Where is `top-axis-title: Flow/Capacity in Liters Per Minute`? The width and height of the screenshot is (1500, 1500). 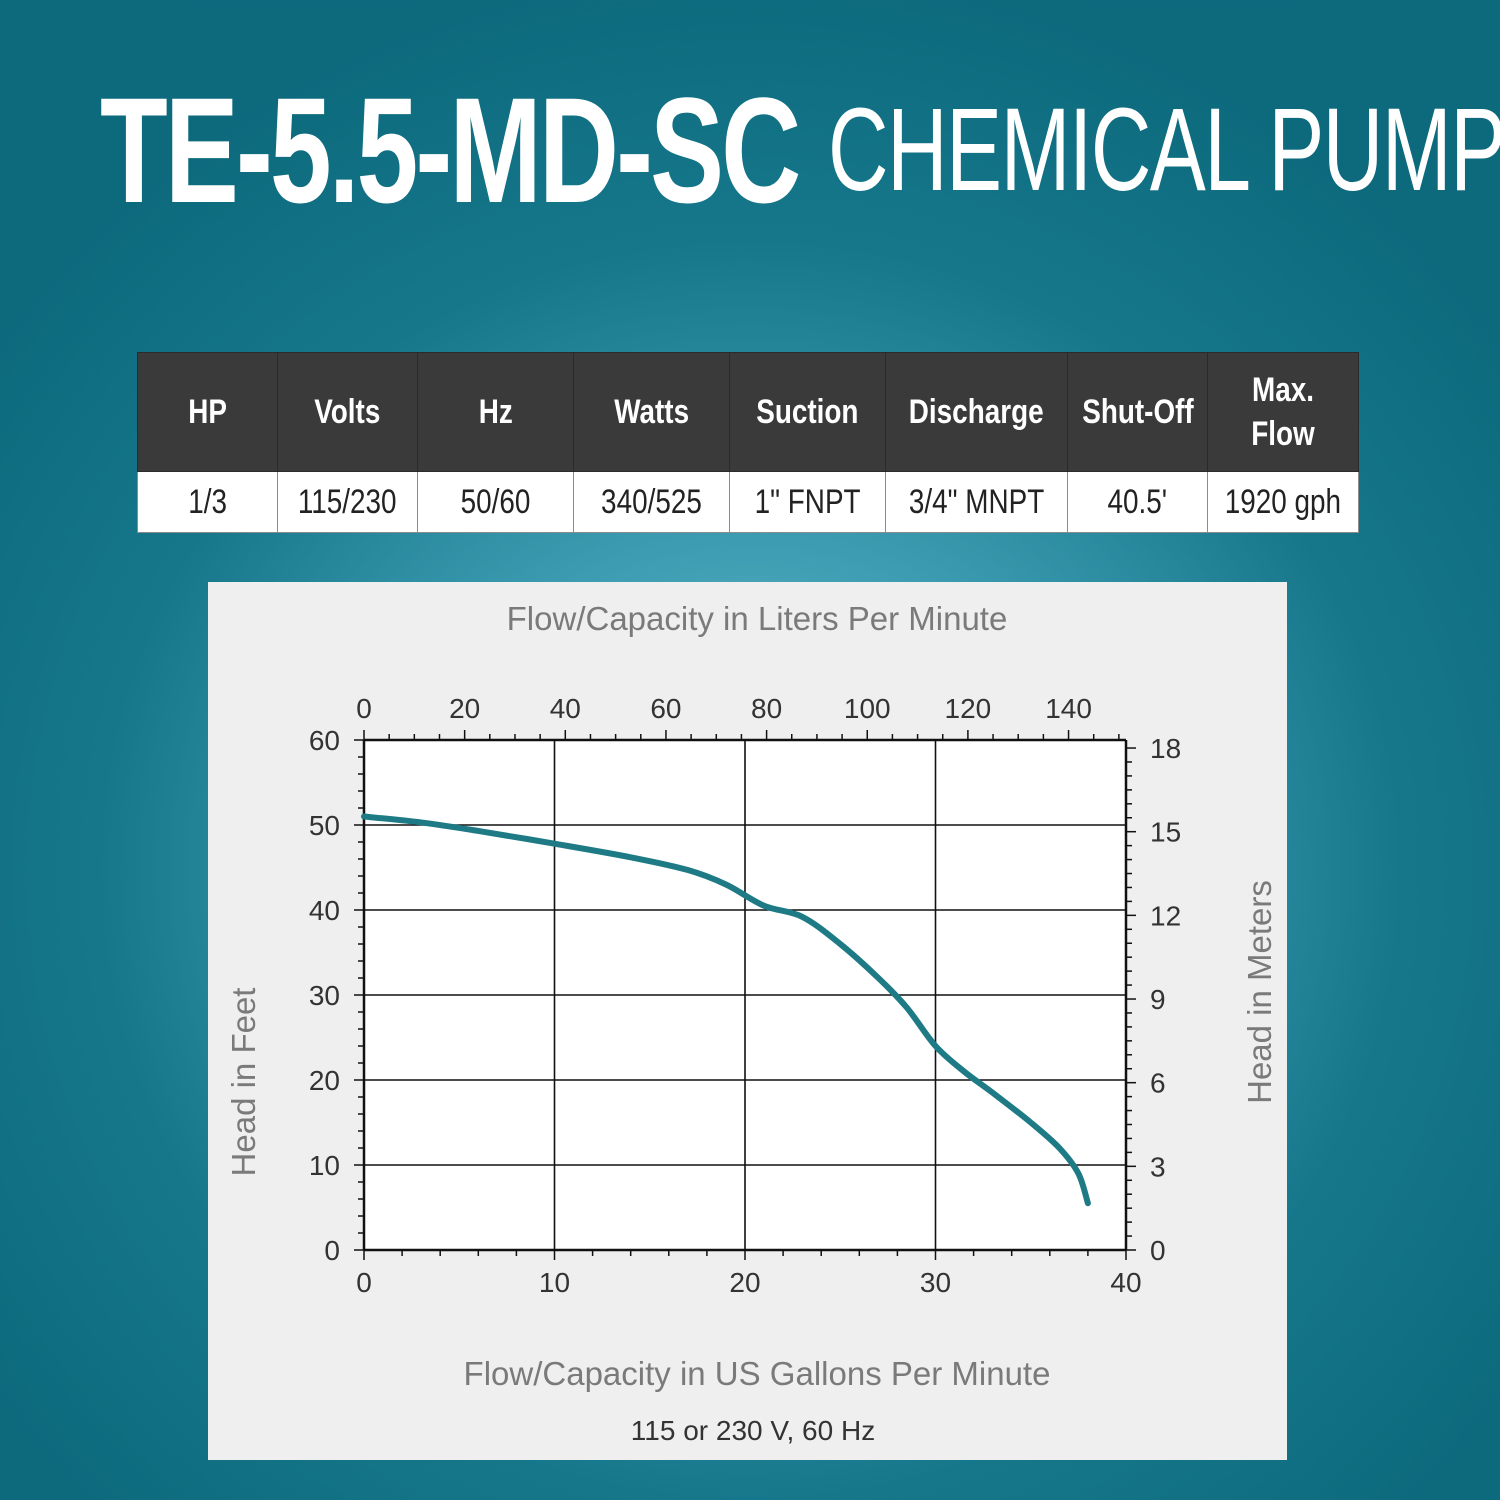 top-axis-title: Flow/Capacity in Liters Per Minute is located at coordinates (757, 618).